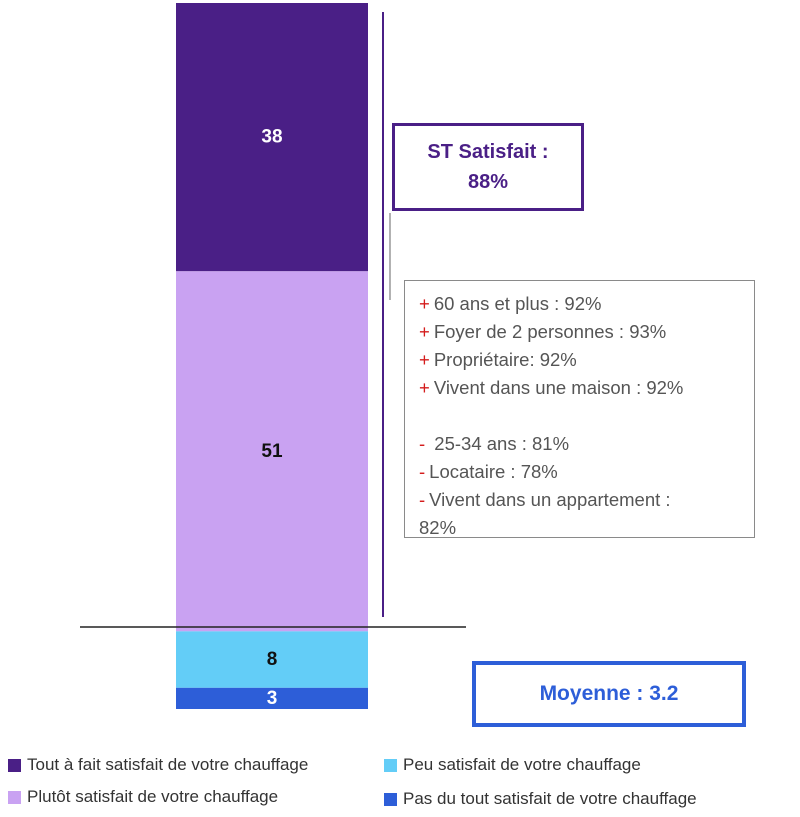  I want to click on legend-label: Peu satisfait de votre chauffage, so click(522, 764).